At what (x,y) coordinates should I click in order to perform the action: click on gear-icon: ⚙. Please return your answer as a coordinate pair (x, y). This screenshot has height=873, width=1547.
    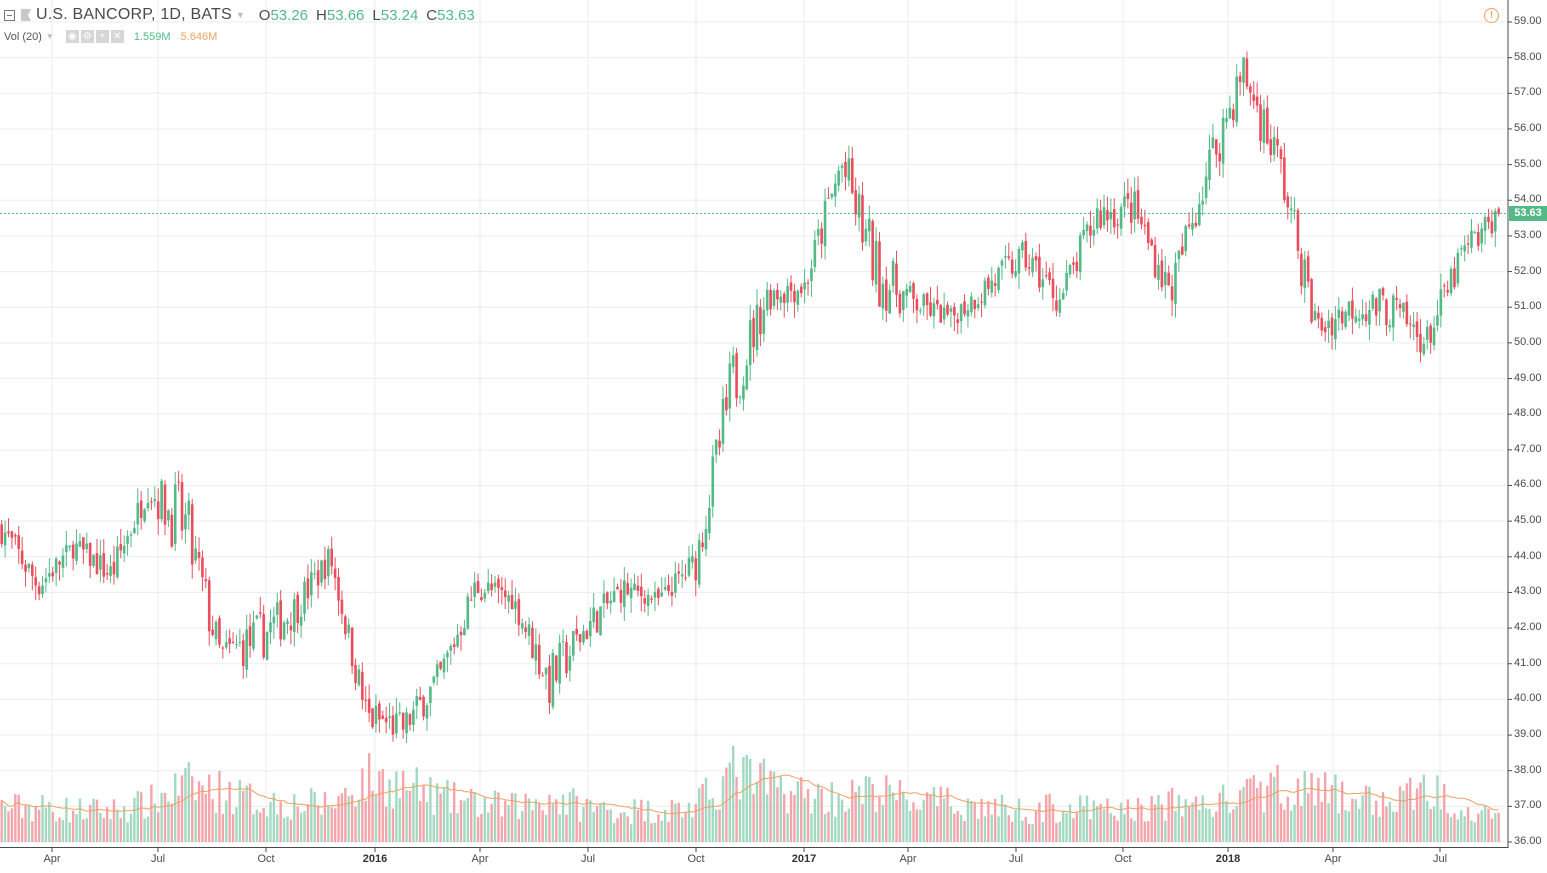
    Looking at the image, I should click on (87, 36).